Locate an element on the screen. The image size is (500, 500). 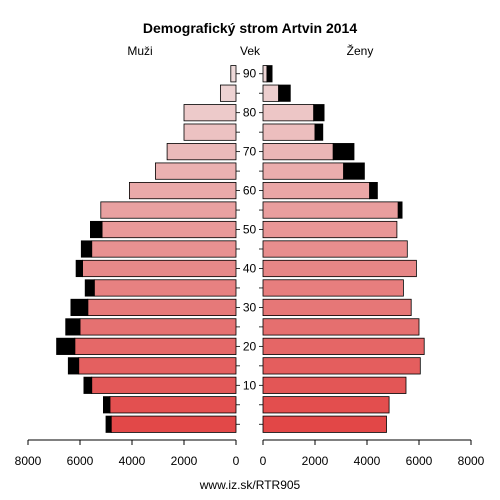
male-label: Muži is located at coordinates (139, 51).